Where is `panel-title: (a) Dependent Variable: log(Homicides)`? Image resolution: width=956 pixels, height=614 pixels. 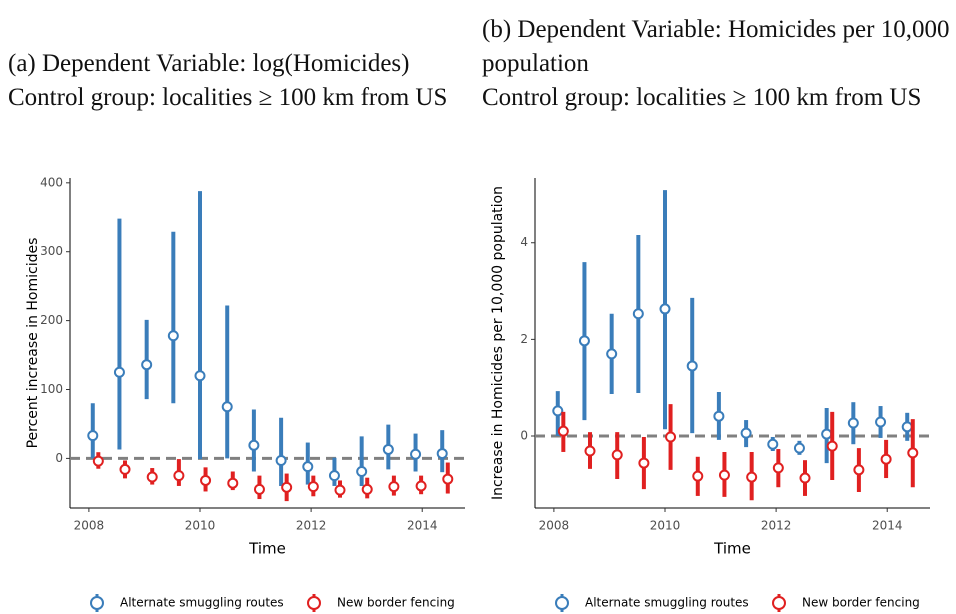 panel-title: (a) Dependent Variable: log(Homicides) is located at coordinates (209, 63).